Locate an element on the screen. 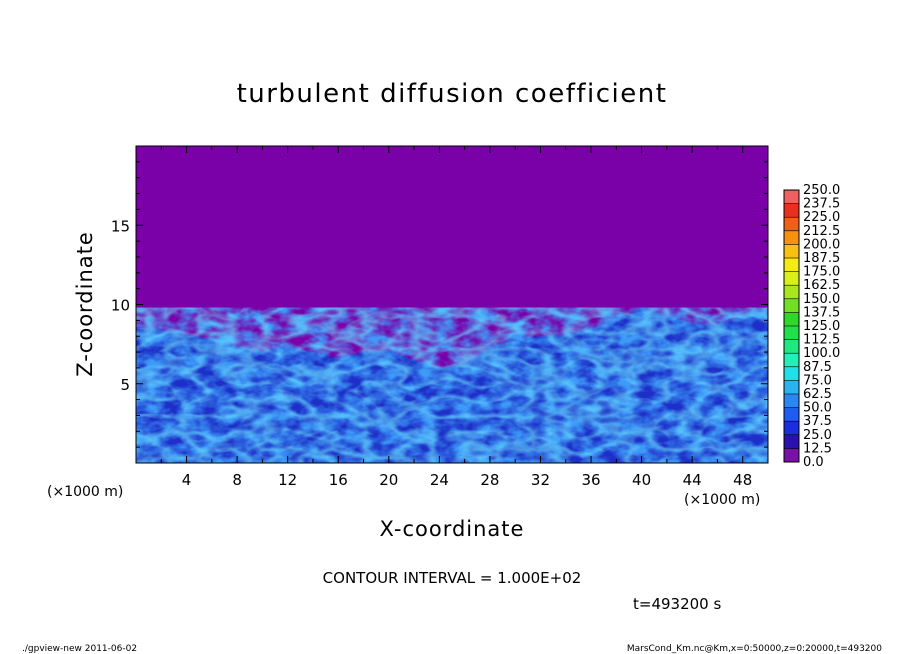 The width and height of the screenshot is (904, 654). colorbar-label: 62.5 is located at coordinates (817, 394).